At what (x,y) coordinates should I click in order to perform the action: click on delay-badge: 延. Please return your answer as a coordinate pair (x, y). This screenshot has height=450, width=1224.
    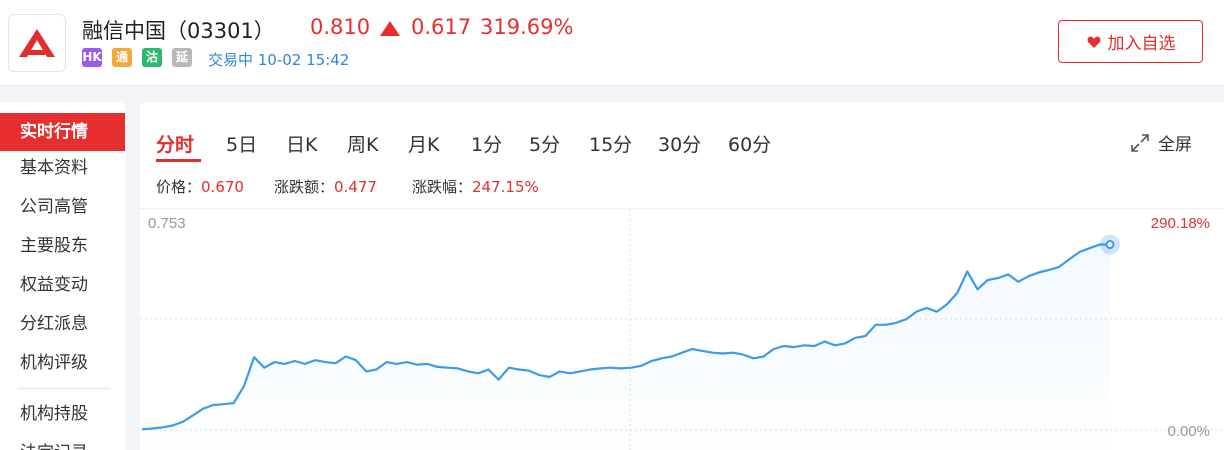
    Looking at the image, I should click on (182, 57).